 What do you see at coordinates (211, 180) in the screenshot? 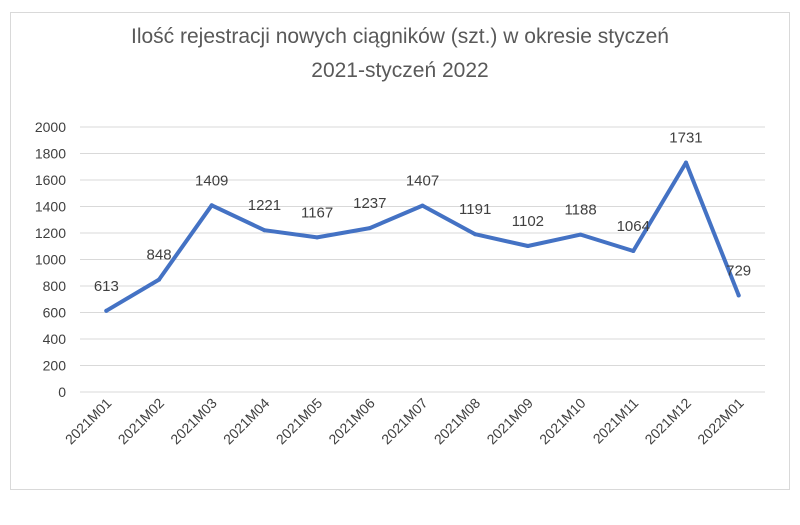
I see `data-label: 1409` at bounding box center [211, 180].